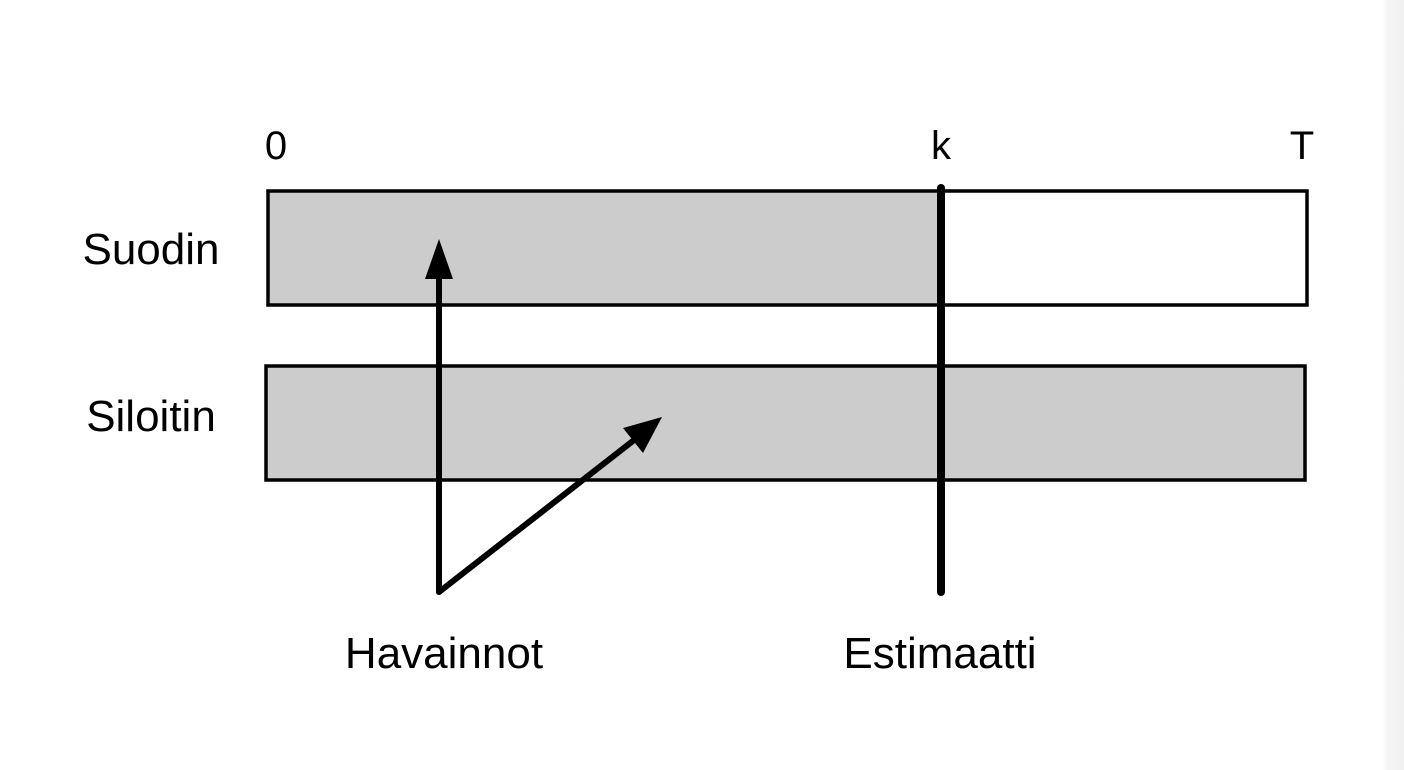 The width and height of the screenshot is (1404, 770). What do you see at coordinates (1302, 146) in the screenshot?
I see `time-label-end: T` at bounding box center [1302, 146].